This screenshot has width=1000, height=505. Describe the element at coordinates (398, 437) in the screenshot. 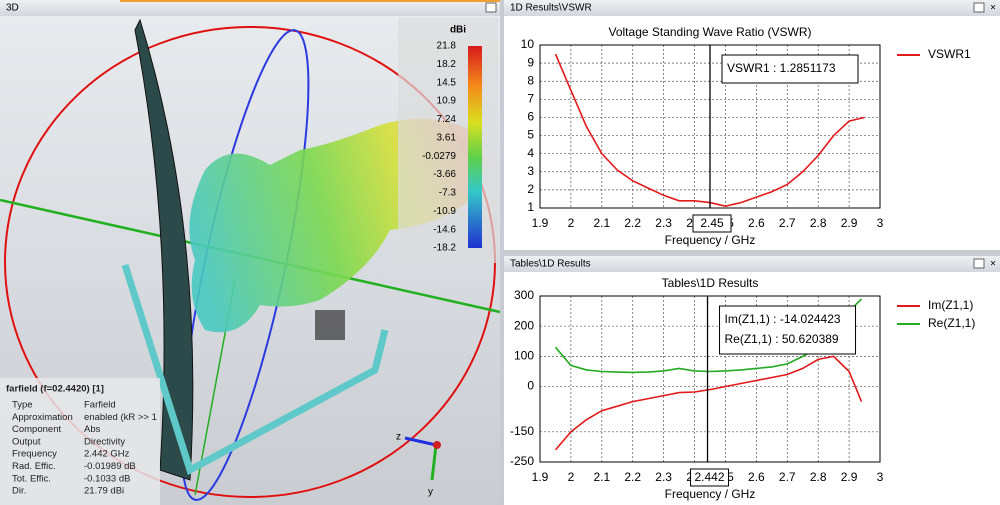

I see `axis-label: z` at that location.